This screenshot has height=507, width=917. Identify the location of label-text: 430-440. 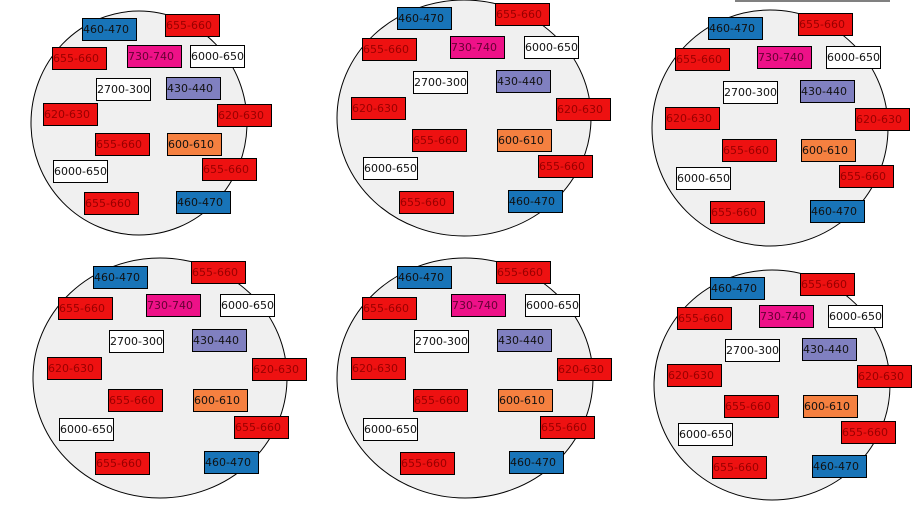
(216, 340).